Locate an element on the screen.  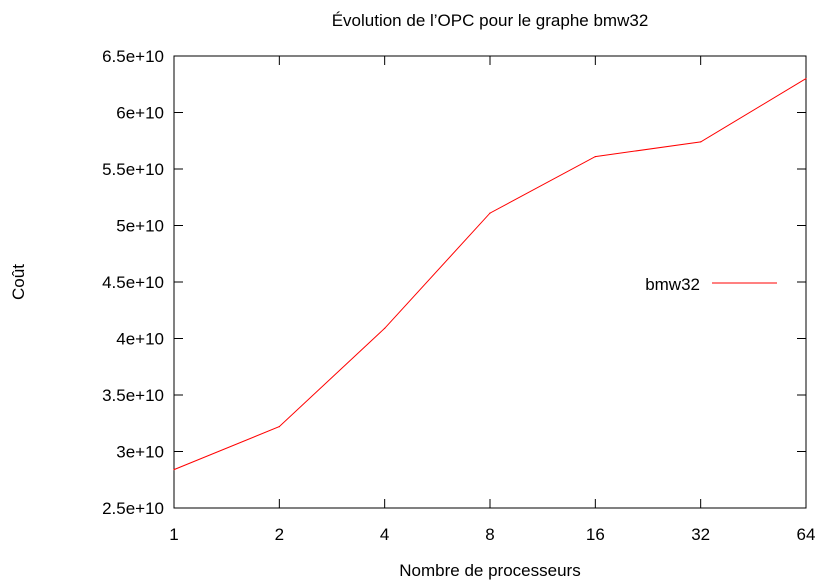
y-tick-label: 4e+10 is located at coordinates (140, 339).